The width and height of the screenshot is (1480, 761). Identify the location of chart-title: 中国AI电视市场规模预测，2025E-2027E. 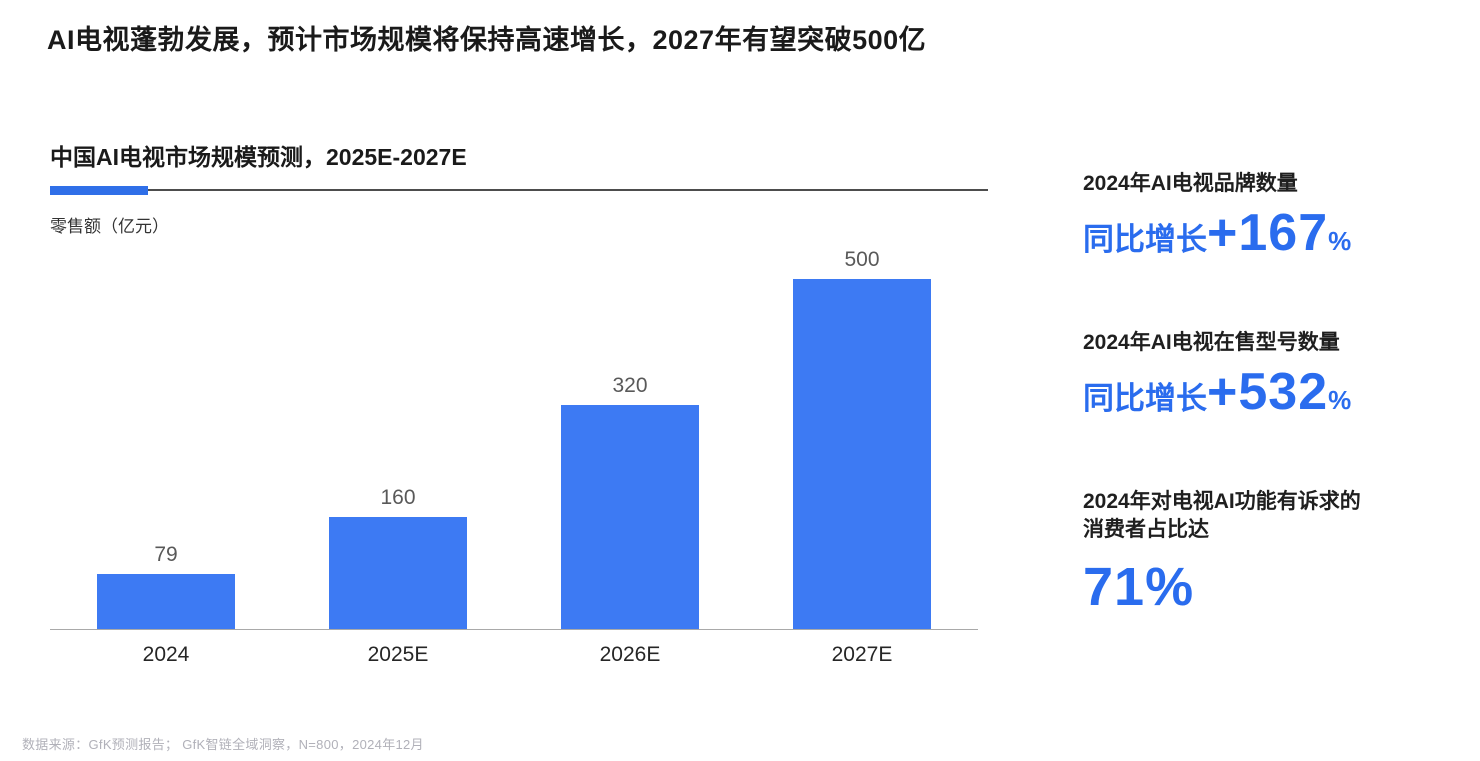
(258, 157).